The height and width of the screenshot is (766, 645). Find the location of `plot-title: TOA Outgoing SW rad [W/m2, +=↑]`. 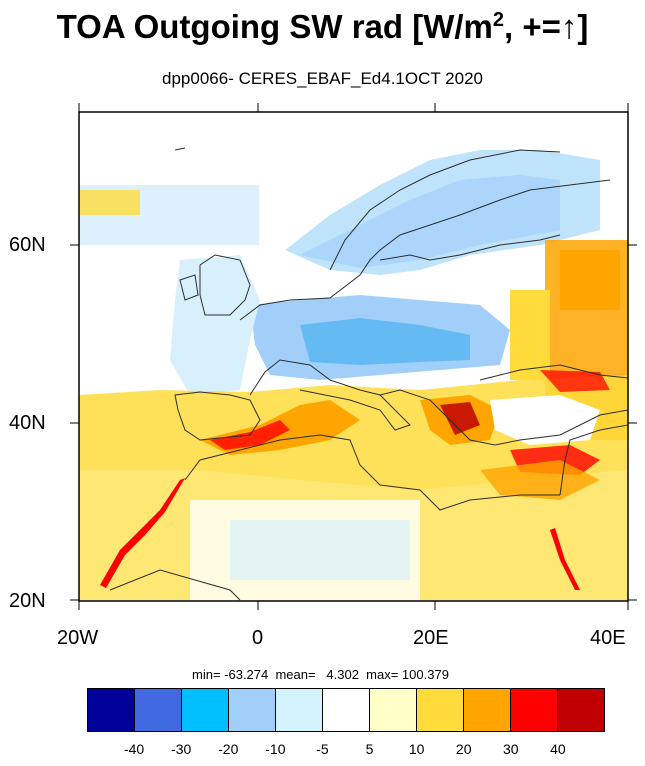

plot-title: TOA Outgoing SW rad [W/m2, +=↑] is located at coordinates (322, 26).